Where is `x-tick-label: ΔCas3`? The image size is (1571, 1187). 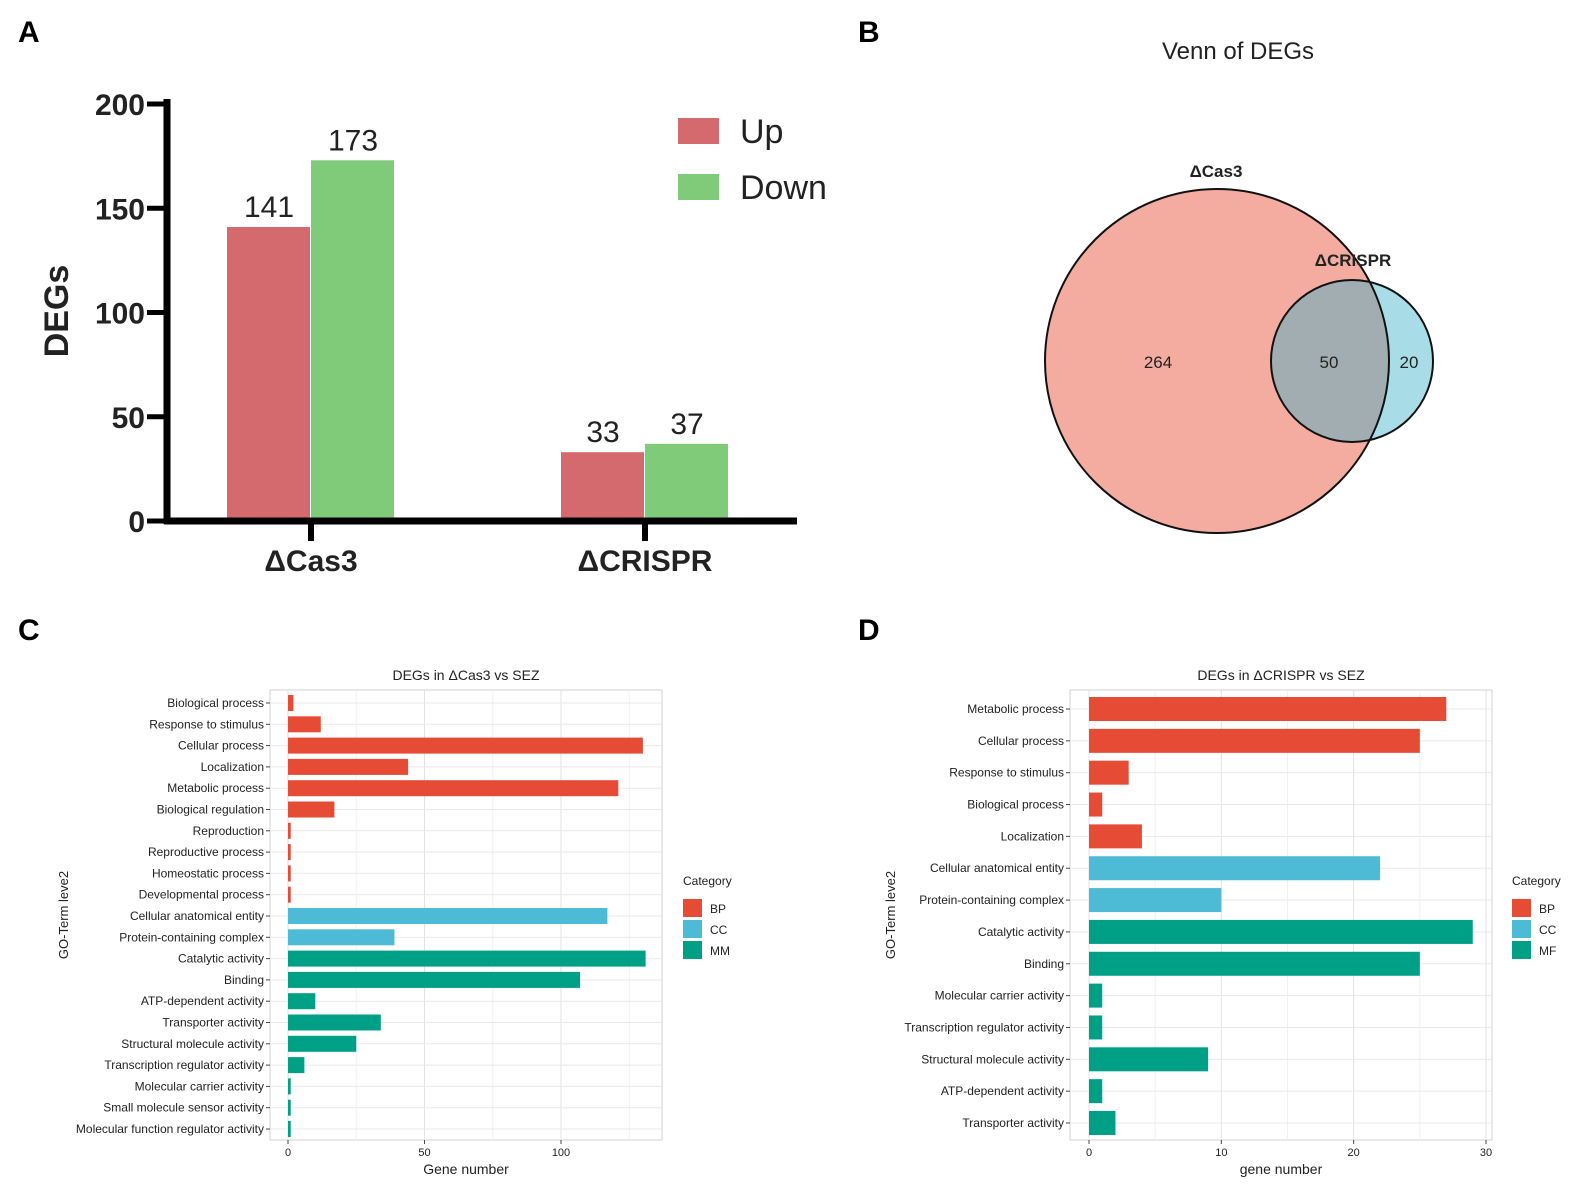
x-tick-label: ΔCas3 is located at coordinates (310, 561).